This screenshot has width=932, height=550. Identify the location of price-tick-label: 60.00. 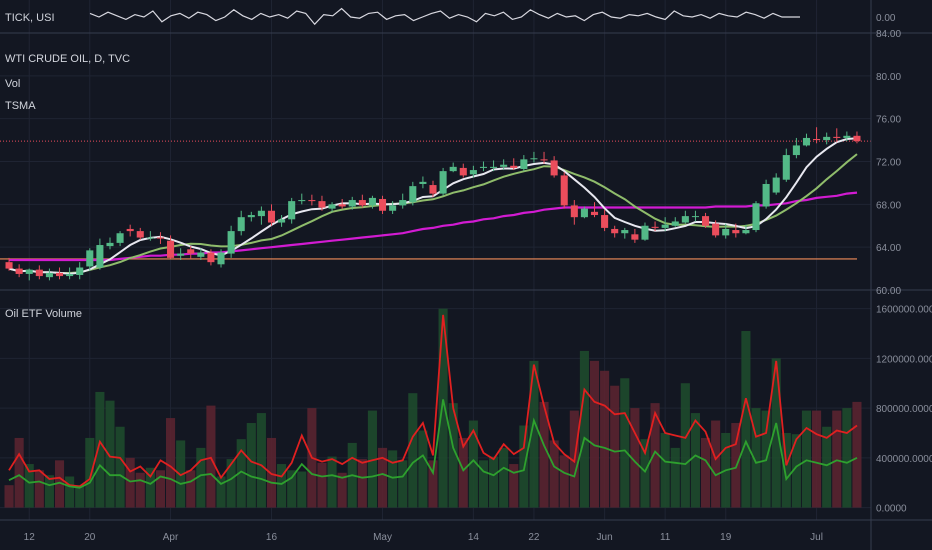
(888, 291).